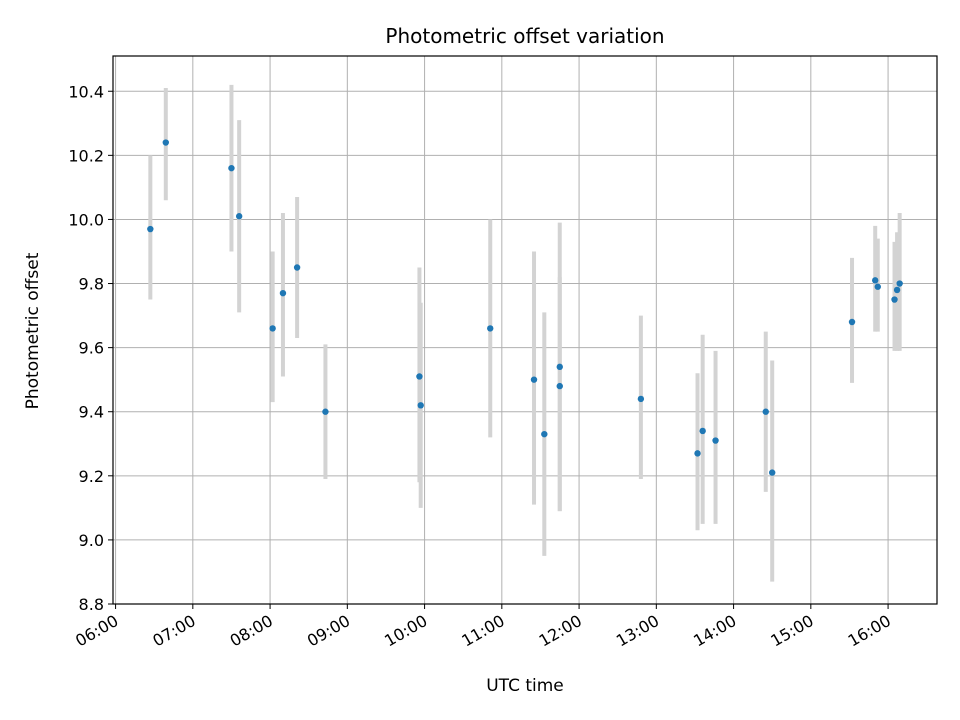 The width and height of the screenshot is (960, 720). Describe the element at coordinates (86, 219) in the screenshot. I see `y-tick-label: 10.0` at that location.